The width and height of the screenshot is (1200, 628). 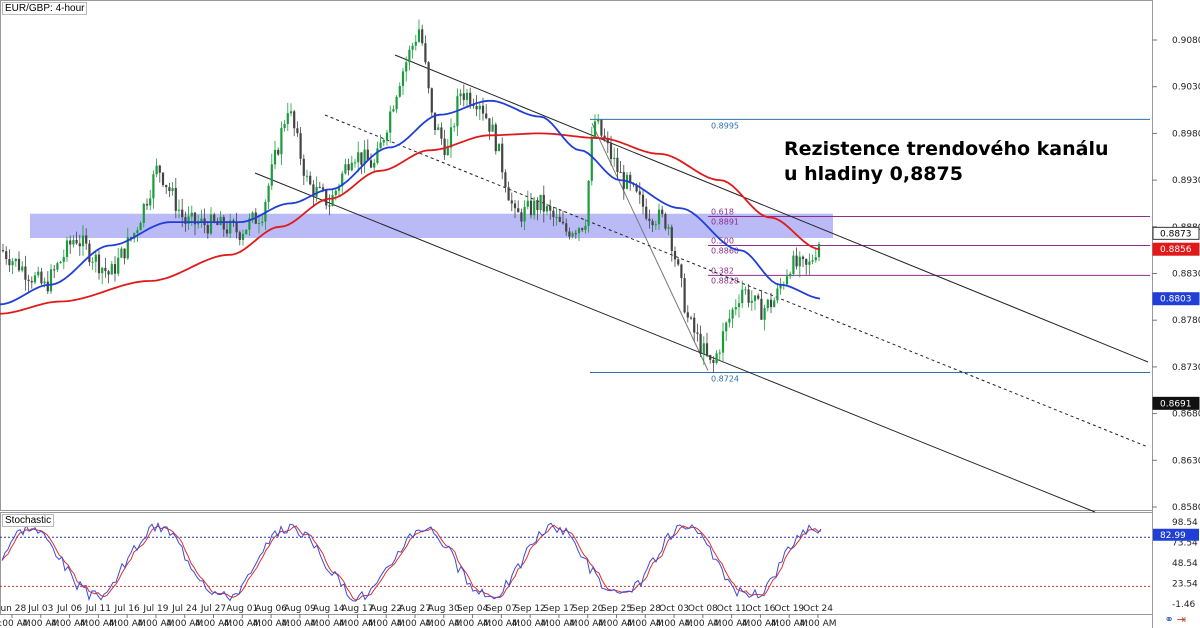 I want to click on arrow-right-icon: ⇥, so click(x=1181, y=620).